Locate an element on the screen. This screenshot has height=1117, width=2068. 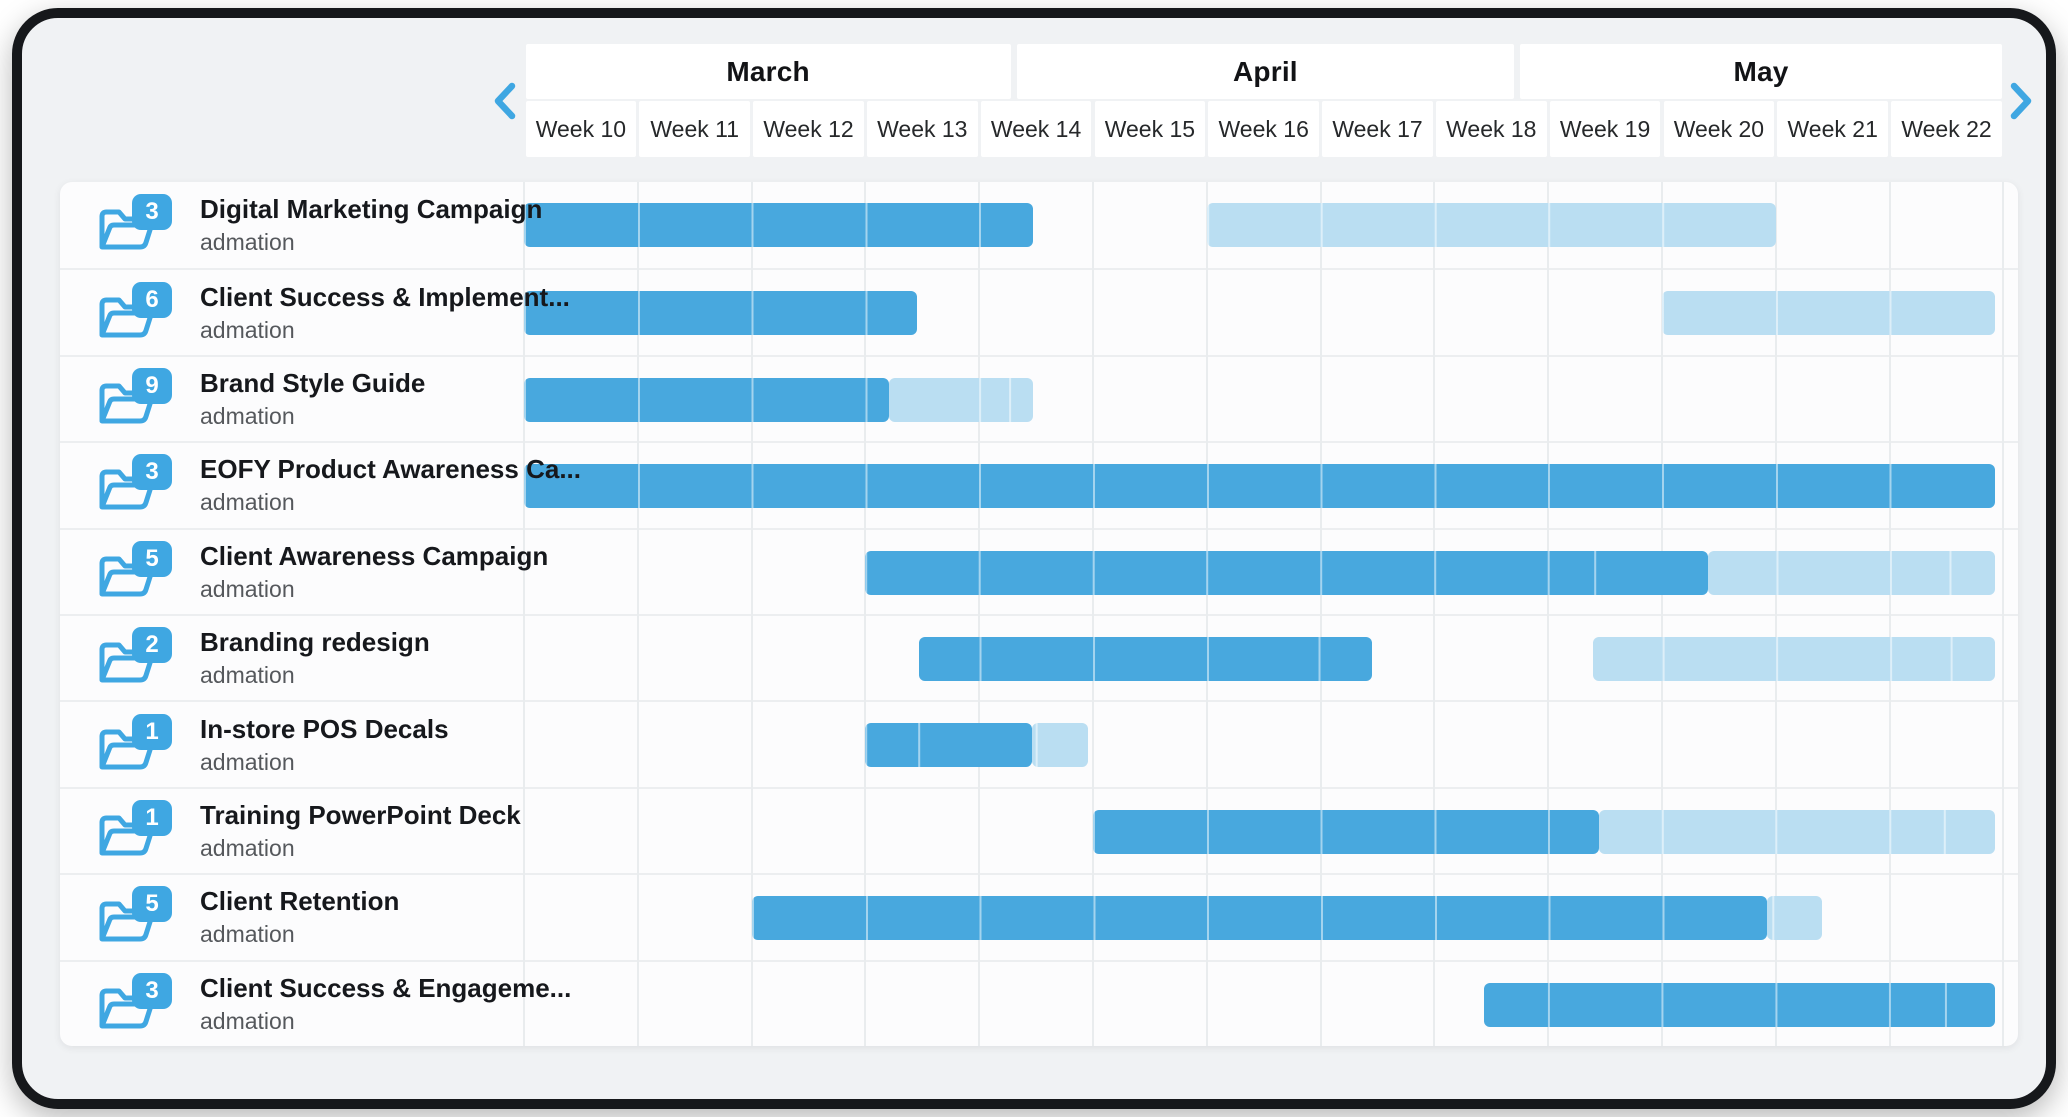
project-row: 2 Branding redesign admation is located at coordinates (1039, 656).